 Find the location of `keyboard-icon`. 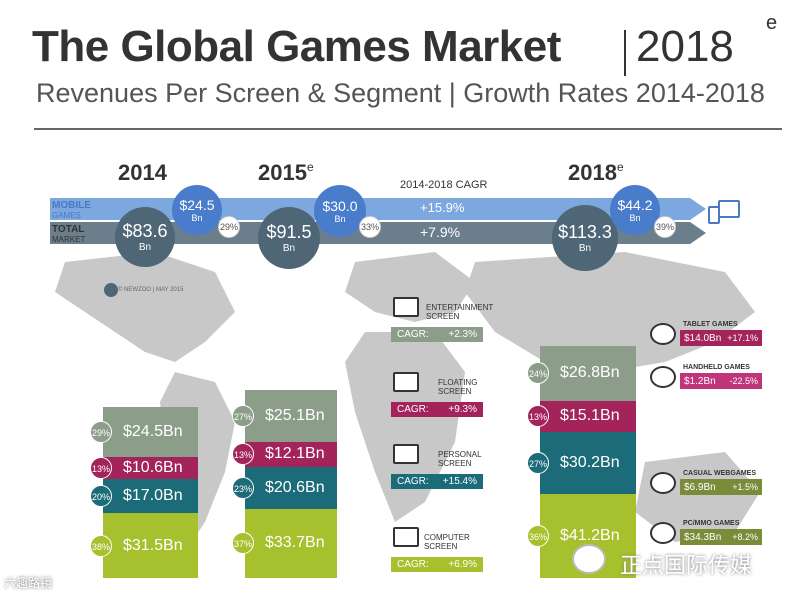

keyboard-icon is located at coordinates (663, 533).